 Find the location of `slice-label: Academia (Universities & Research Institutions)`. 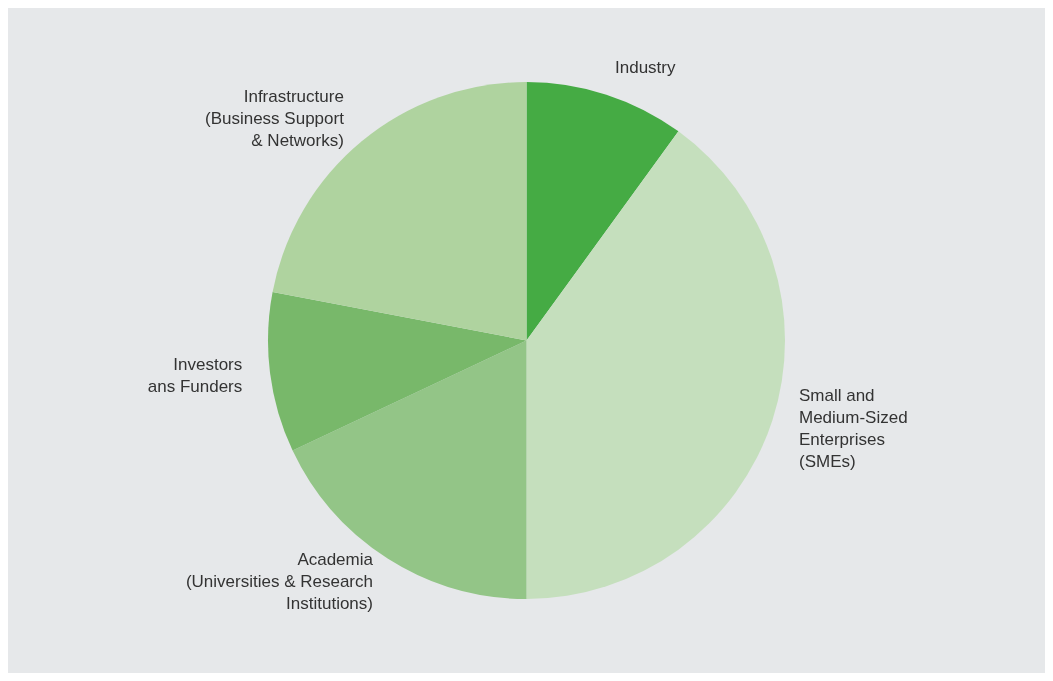

slice-label: Academia (Universities & Research Institutions) is located at coordinates (279, 582).